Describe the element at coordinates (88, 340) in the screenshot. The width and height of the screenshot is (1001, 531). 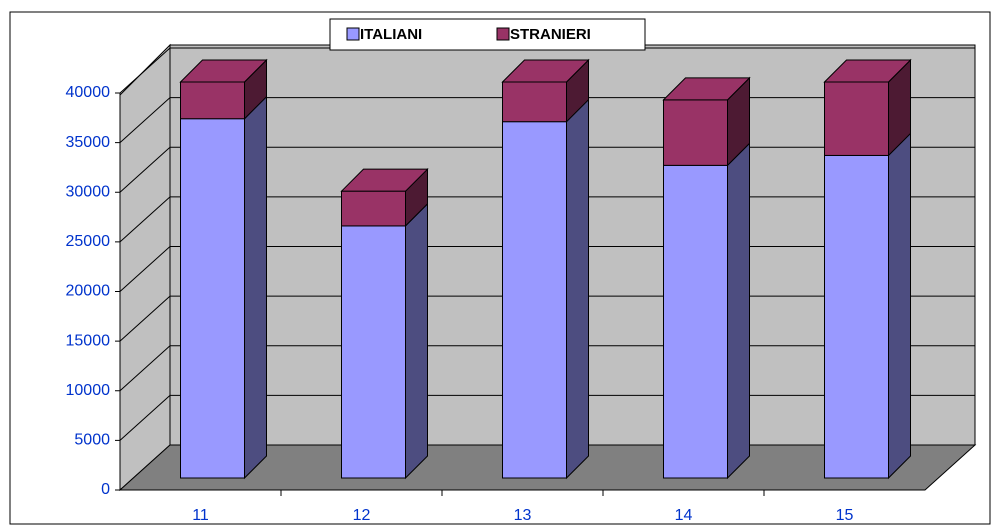
I see `y-tick-label: 15000` at that location.